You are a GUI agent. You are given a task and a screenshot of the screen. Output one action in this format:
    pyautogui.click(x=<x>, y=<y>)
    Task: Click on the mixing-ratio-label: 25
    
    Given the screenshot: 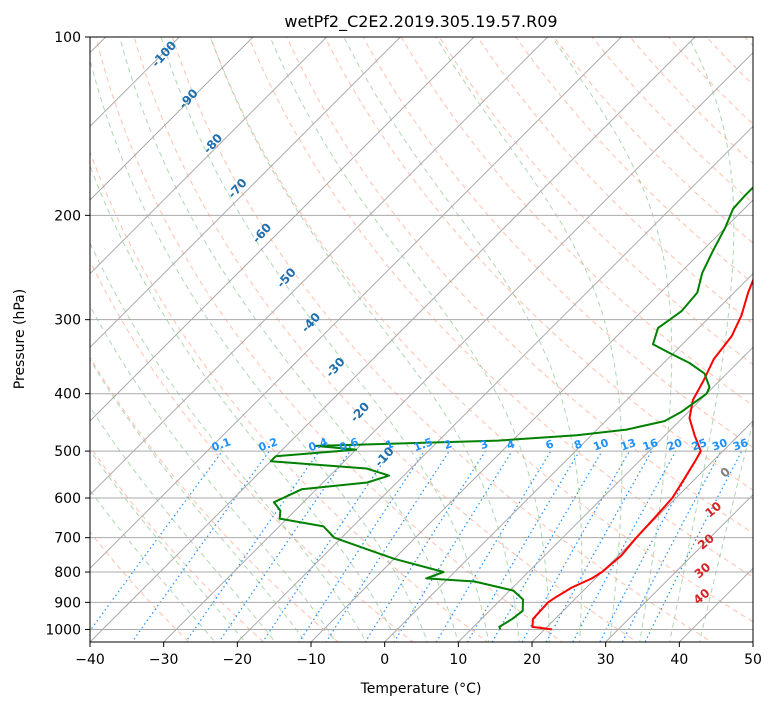 What is the action you would take?
    pyautogui.click(x=699, y=444)
    